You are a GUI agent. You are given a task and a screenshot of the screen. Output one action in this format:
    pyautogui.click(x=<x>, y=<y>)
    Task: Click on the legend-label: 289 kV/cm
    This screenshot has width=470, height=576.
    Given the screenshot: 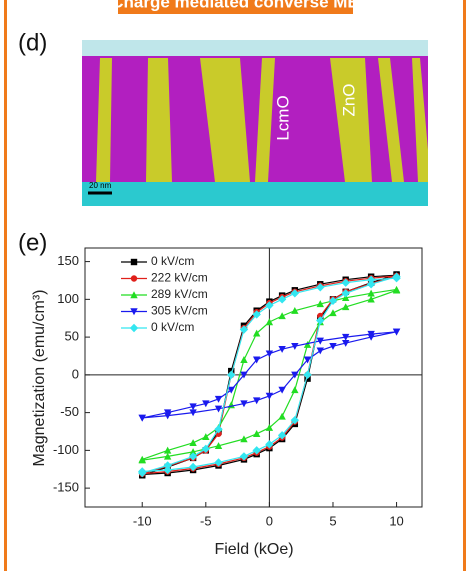 What is the action you would take?
    pyautogui.click(x=179, y=294)
    